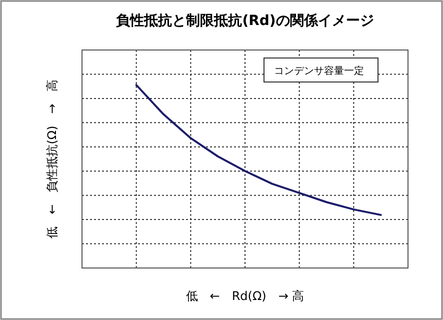 This screenshot has width=443, height=320. I want to click on y-axis-title: 低 ← 負性抵抗(Ω) → 高, so click(52, 159).